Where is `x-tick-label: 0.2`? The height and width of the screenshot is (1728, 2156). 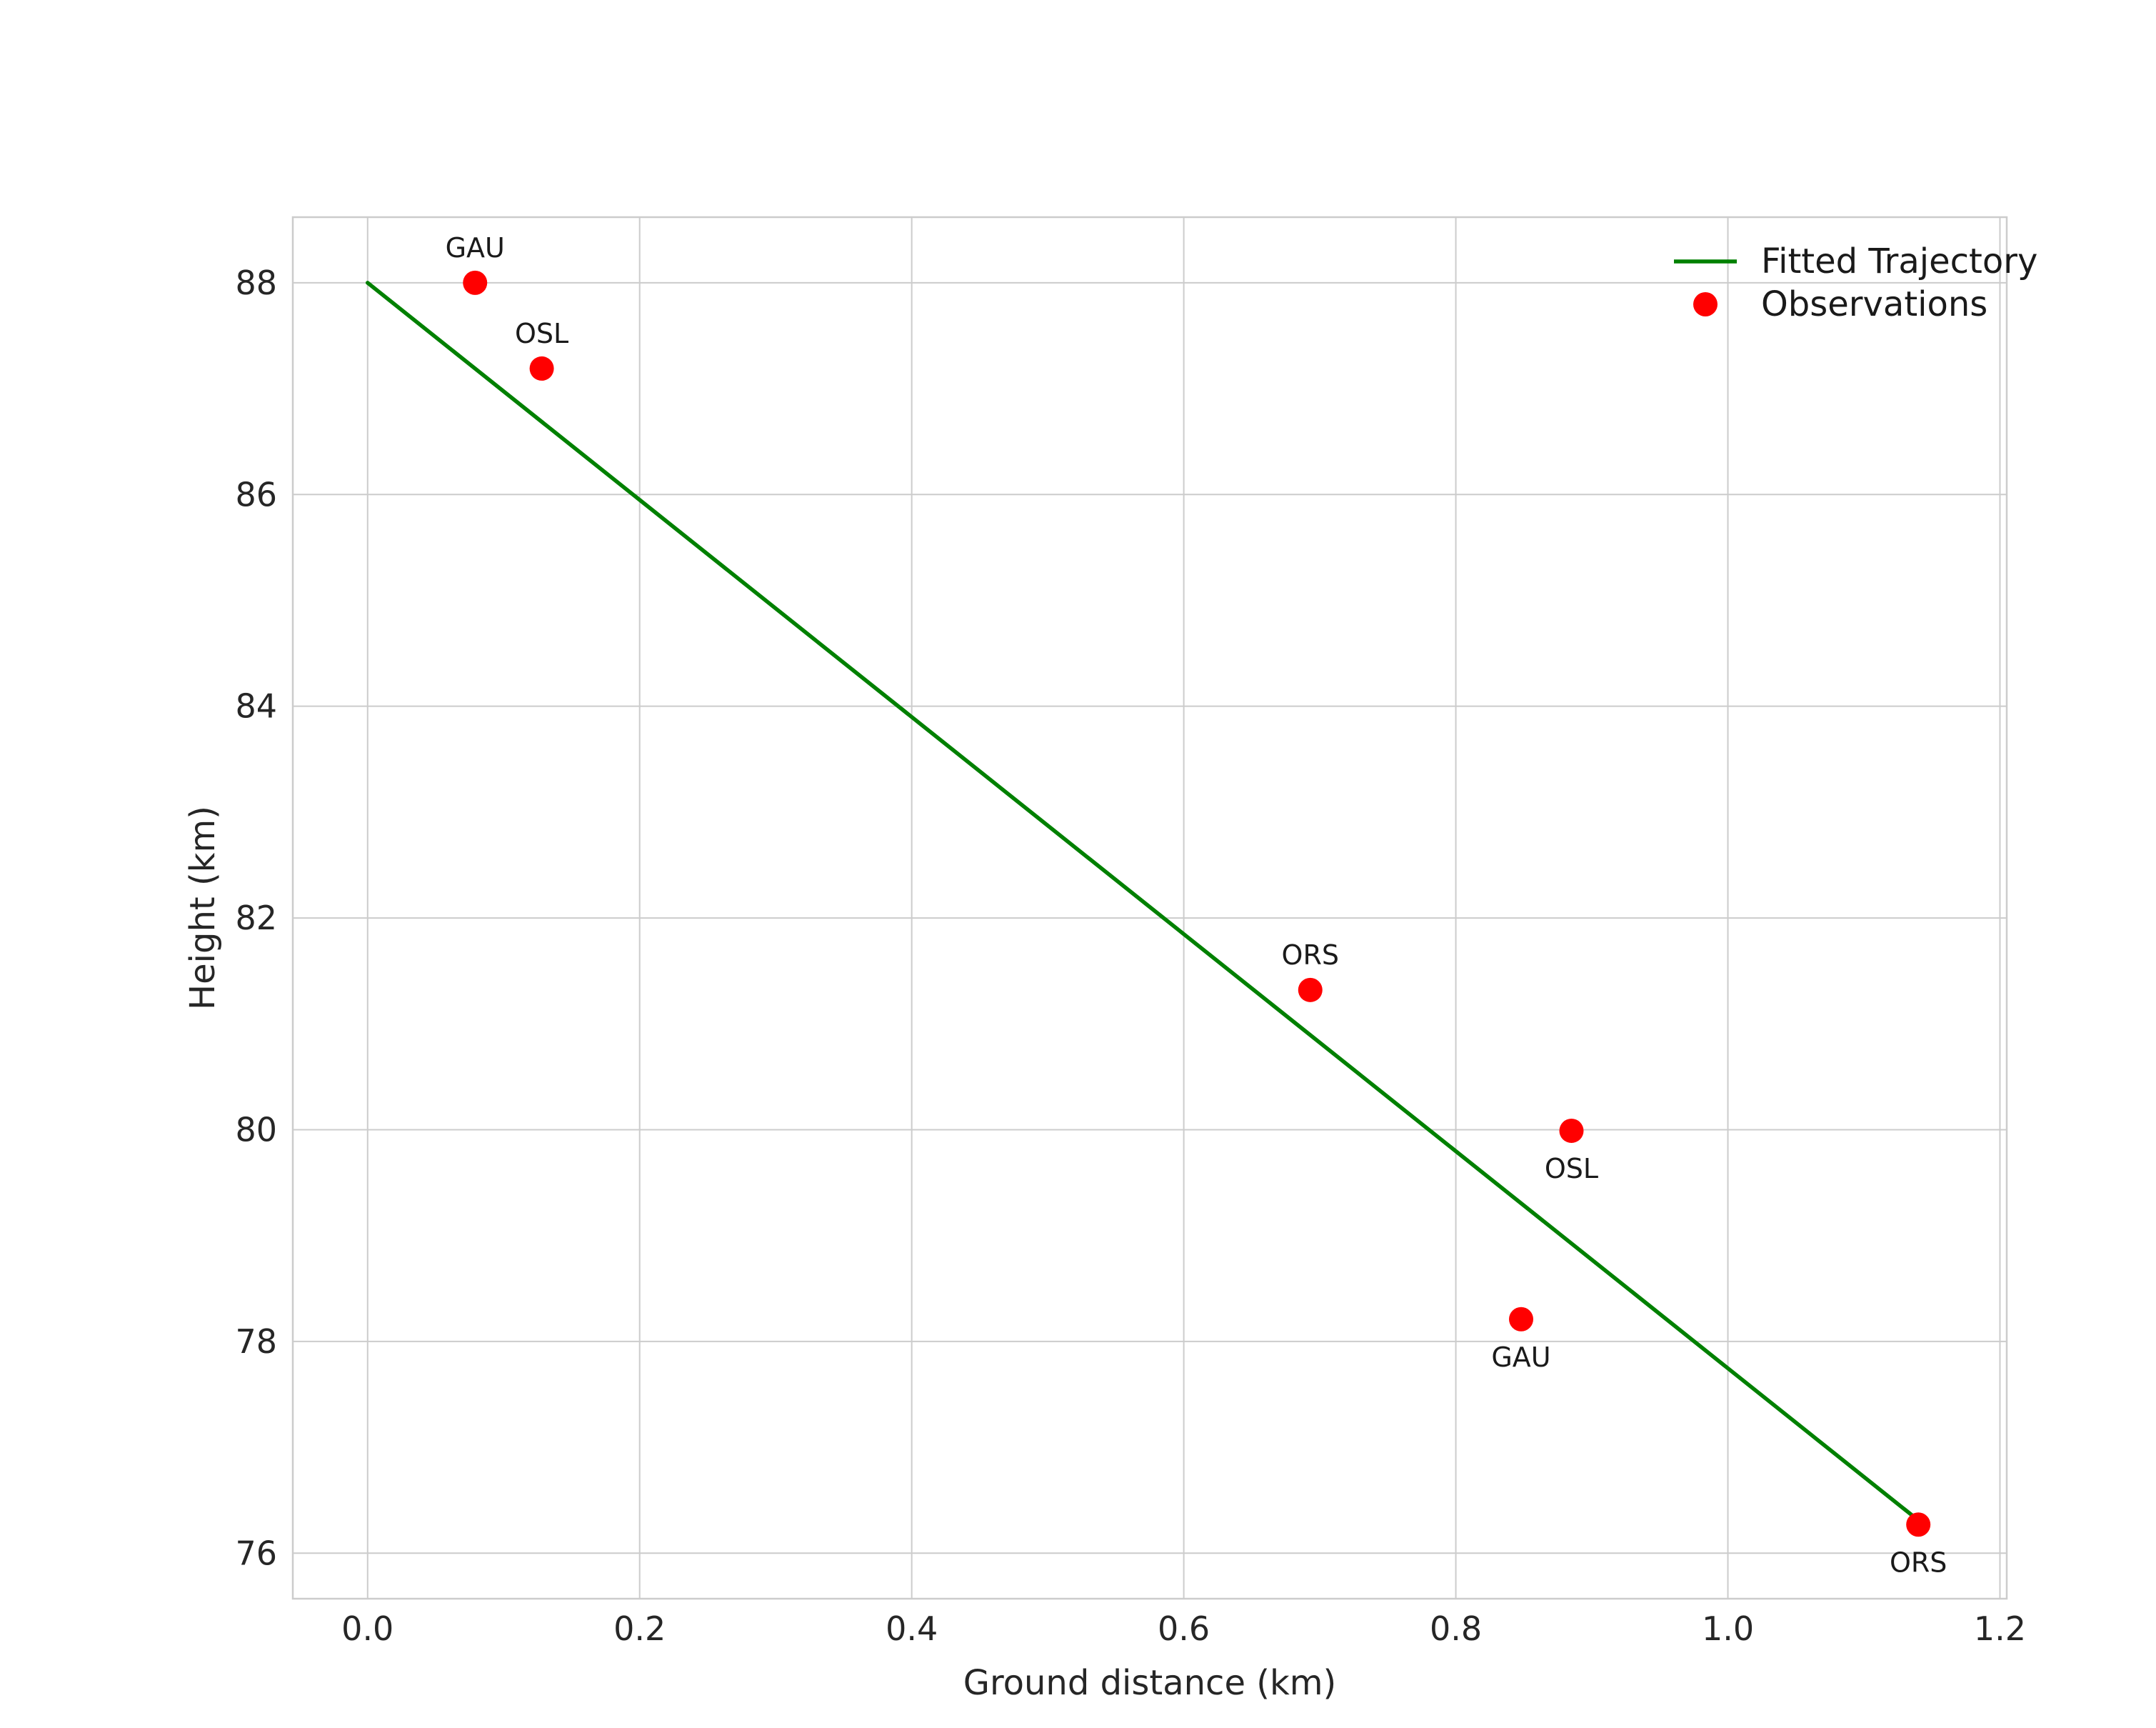 x-tick-label: 0.2 is located at coordinates (640, 1628).